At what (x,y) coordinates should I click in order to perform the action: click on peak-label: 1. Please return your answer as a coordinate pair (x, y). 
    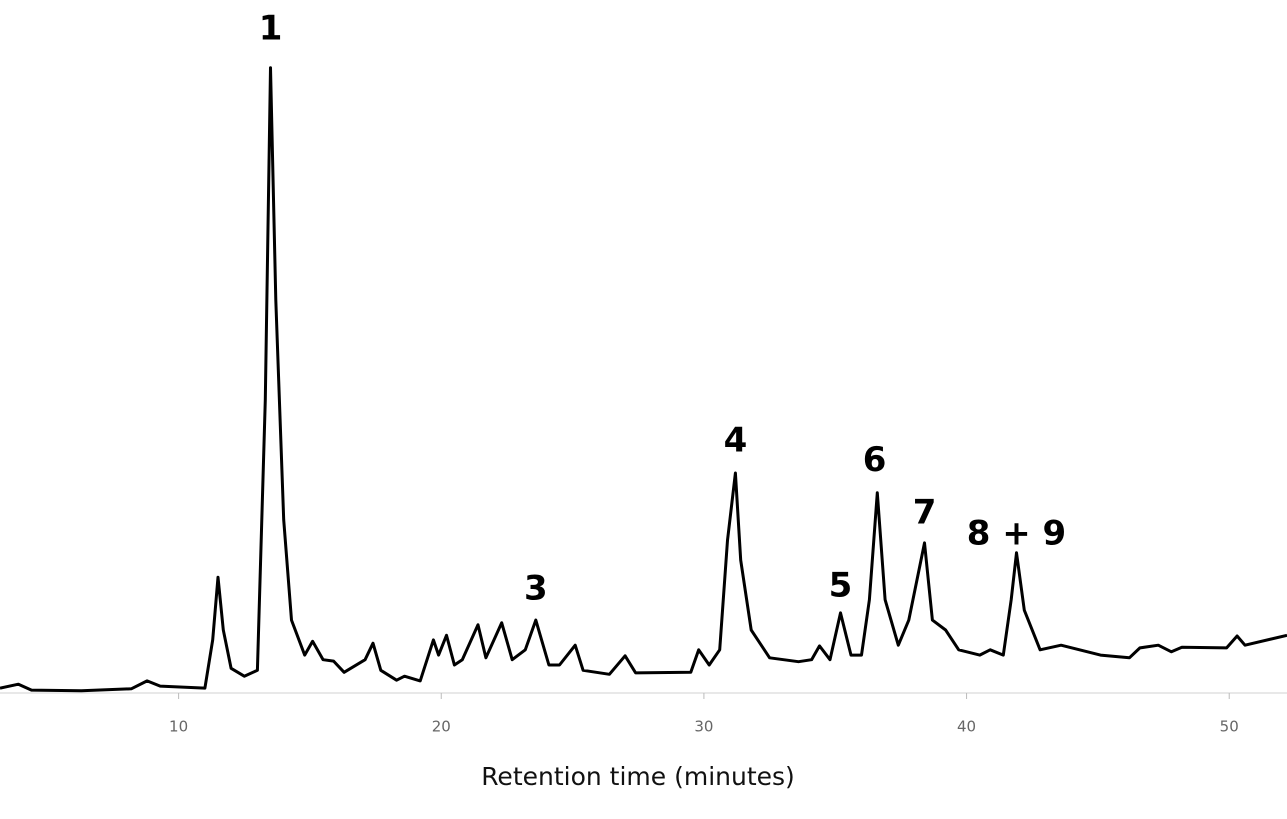
    Looking at the image, I should click on (271, 29).